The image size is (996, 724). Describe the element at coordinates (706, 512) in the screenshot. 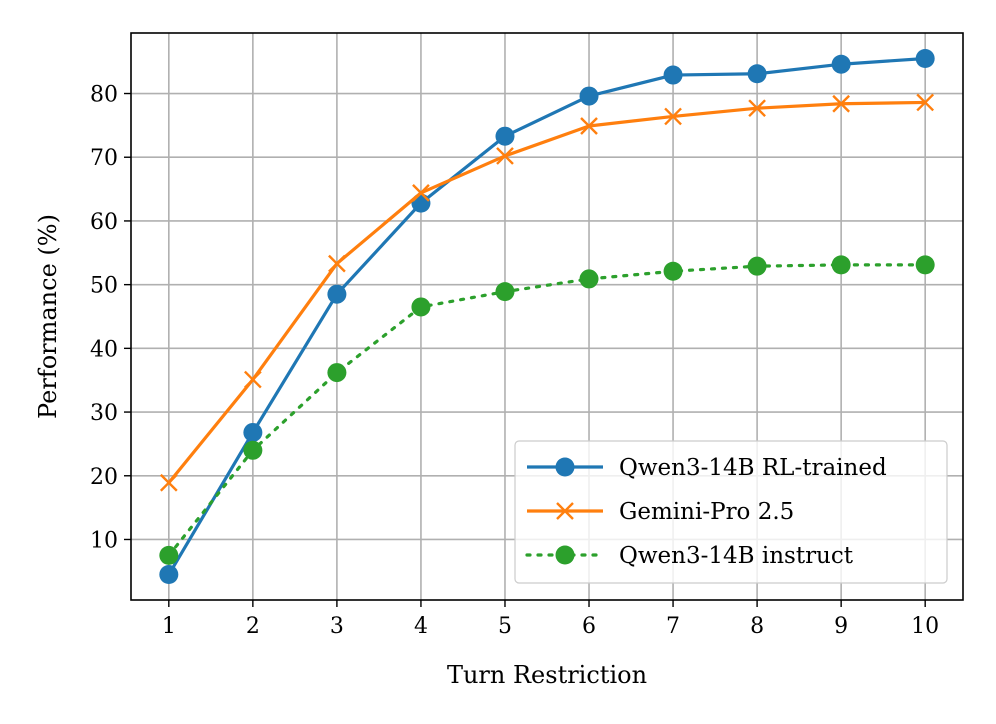

I see `legend-label-gemini: Gemini-Pro 2.5` at that location.